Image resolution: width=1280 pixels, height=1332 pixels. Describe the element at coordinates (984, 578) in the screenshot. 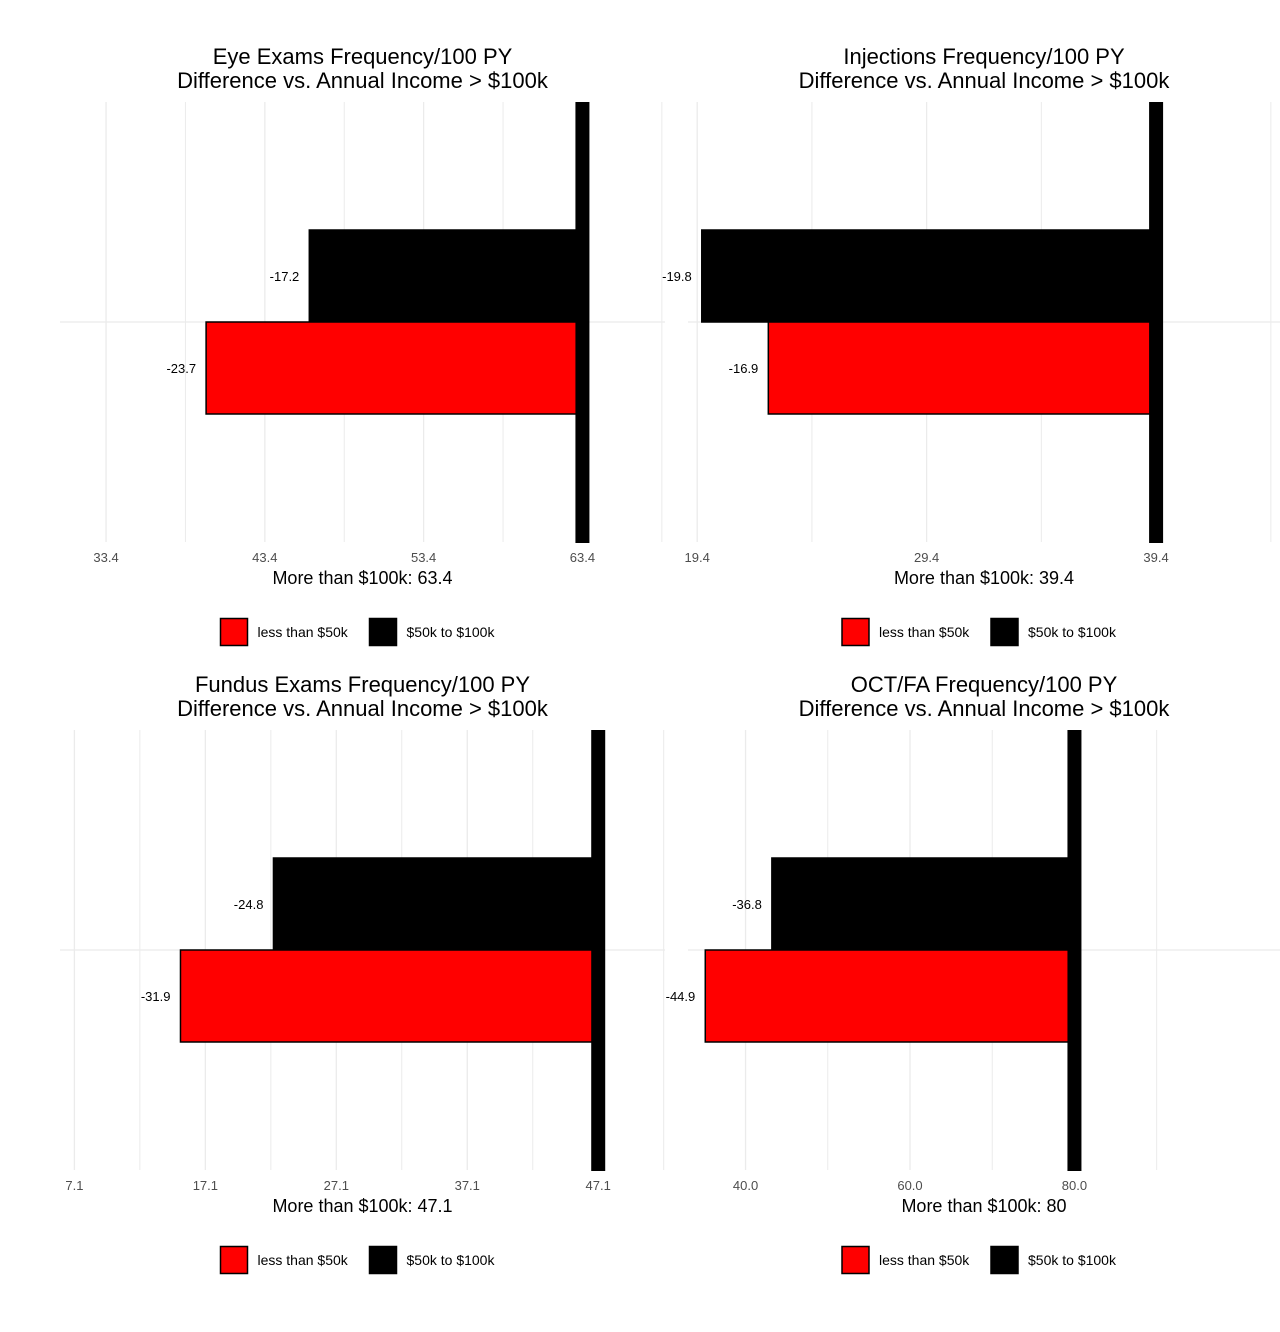

I see `x-axis-label: More than $100k: 39.4` at that location.